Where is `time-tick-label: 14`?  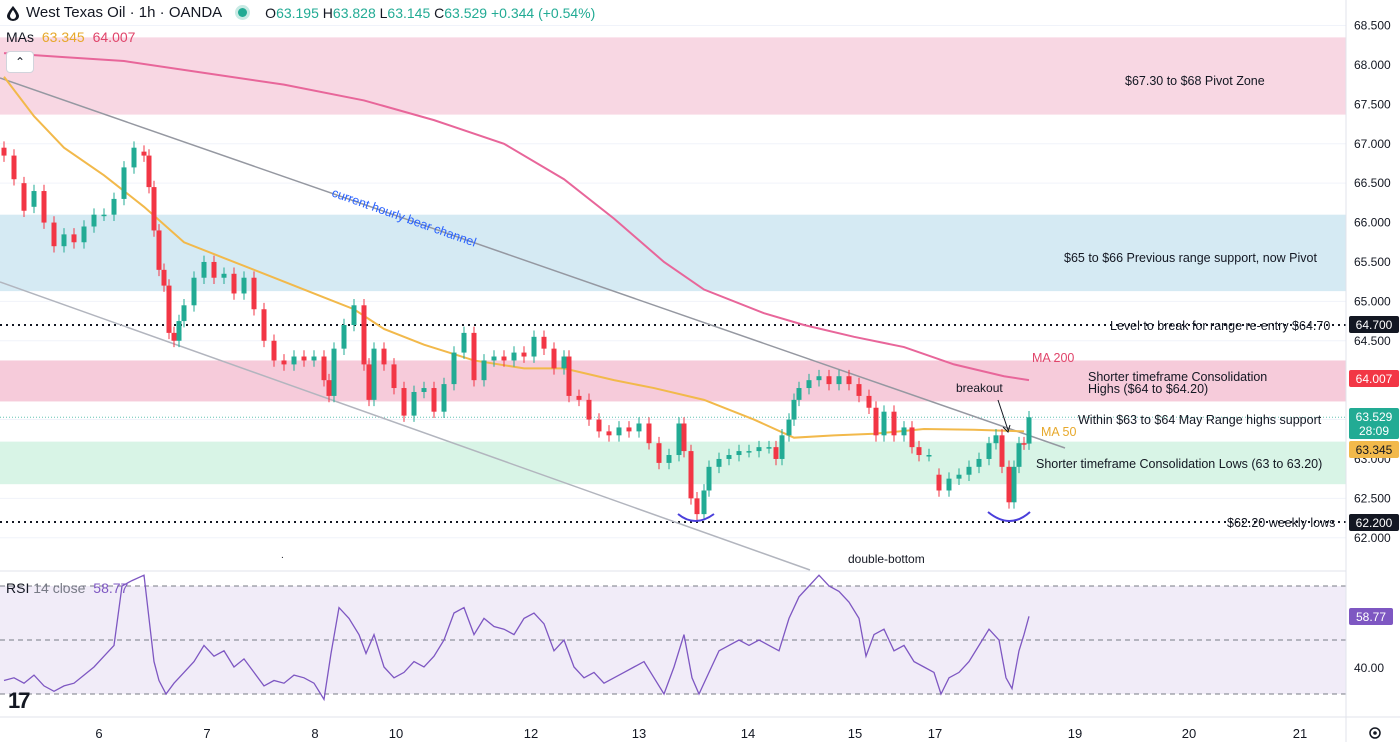 time-tick-label: 14 is located at coordinates (748, 733).